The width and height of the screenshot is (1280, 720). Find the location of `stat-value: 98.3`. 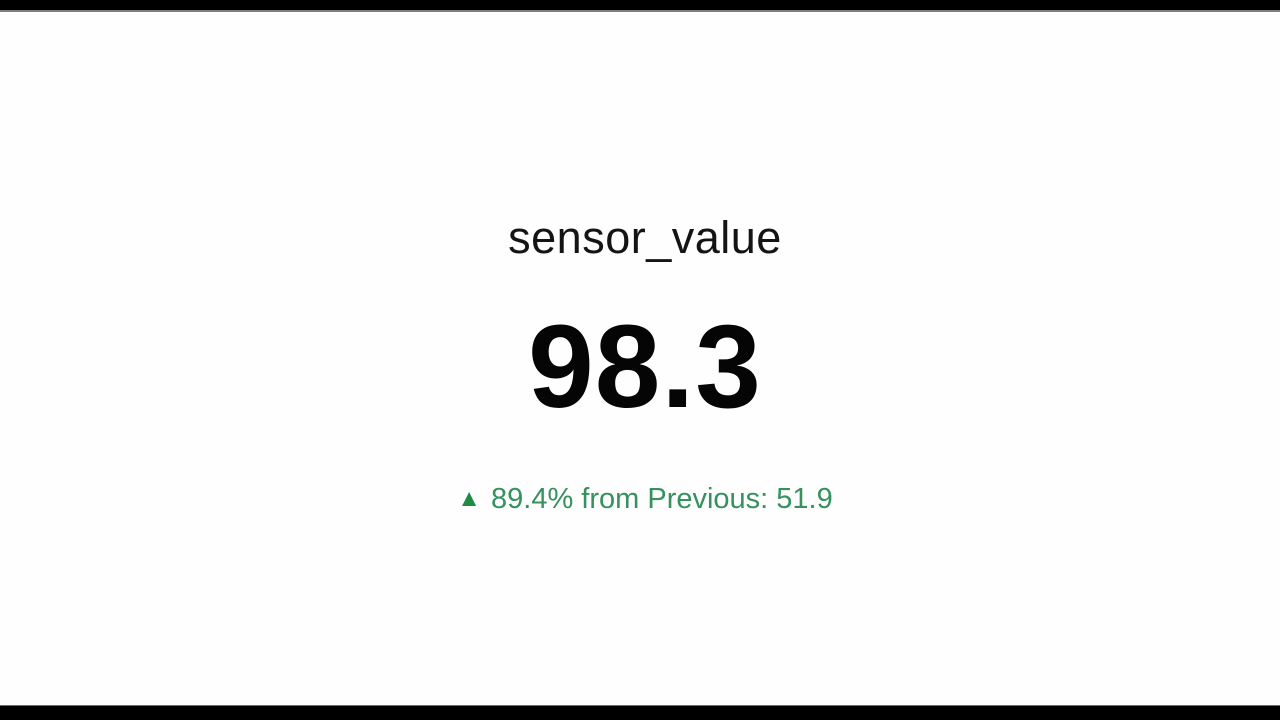

stat-value: 98.3 is located at coordinates (645, 366).